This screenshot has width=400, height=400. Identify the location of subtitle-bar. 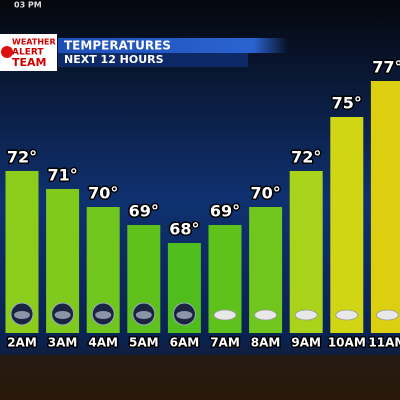
(153, 60).